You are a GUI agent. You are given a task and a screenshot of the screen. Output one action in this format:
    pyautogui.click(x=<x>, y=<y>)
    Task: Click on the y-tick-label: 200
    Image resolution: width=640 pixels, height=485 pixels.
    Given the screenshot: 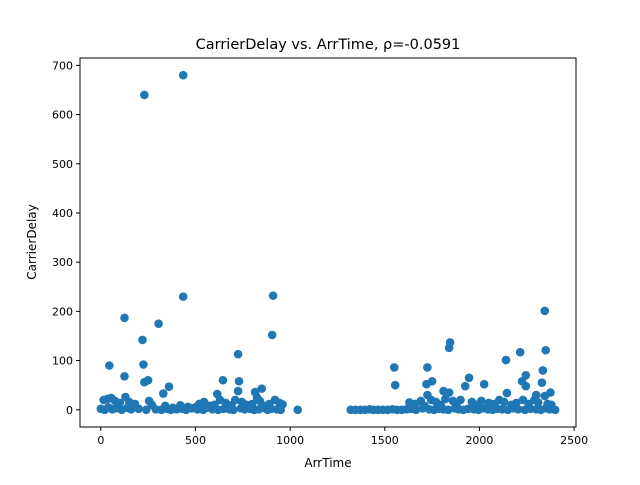 What is the action you would take?
    pyautogui.click(x=62, y=311)
    